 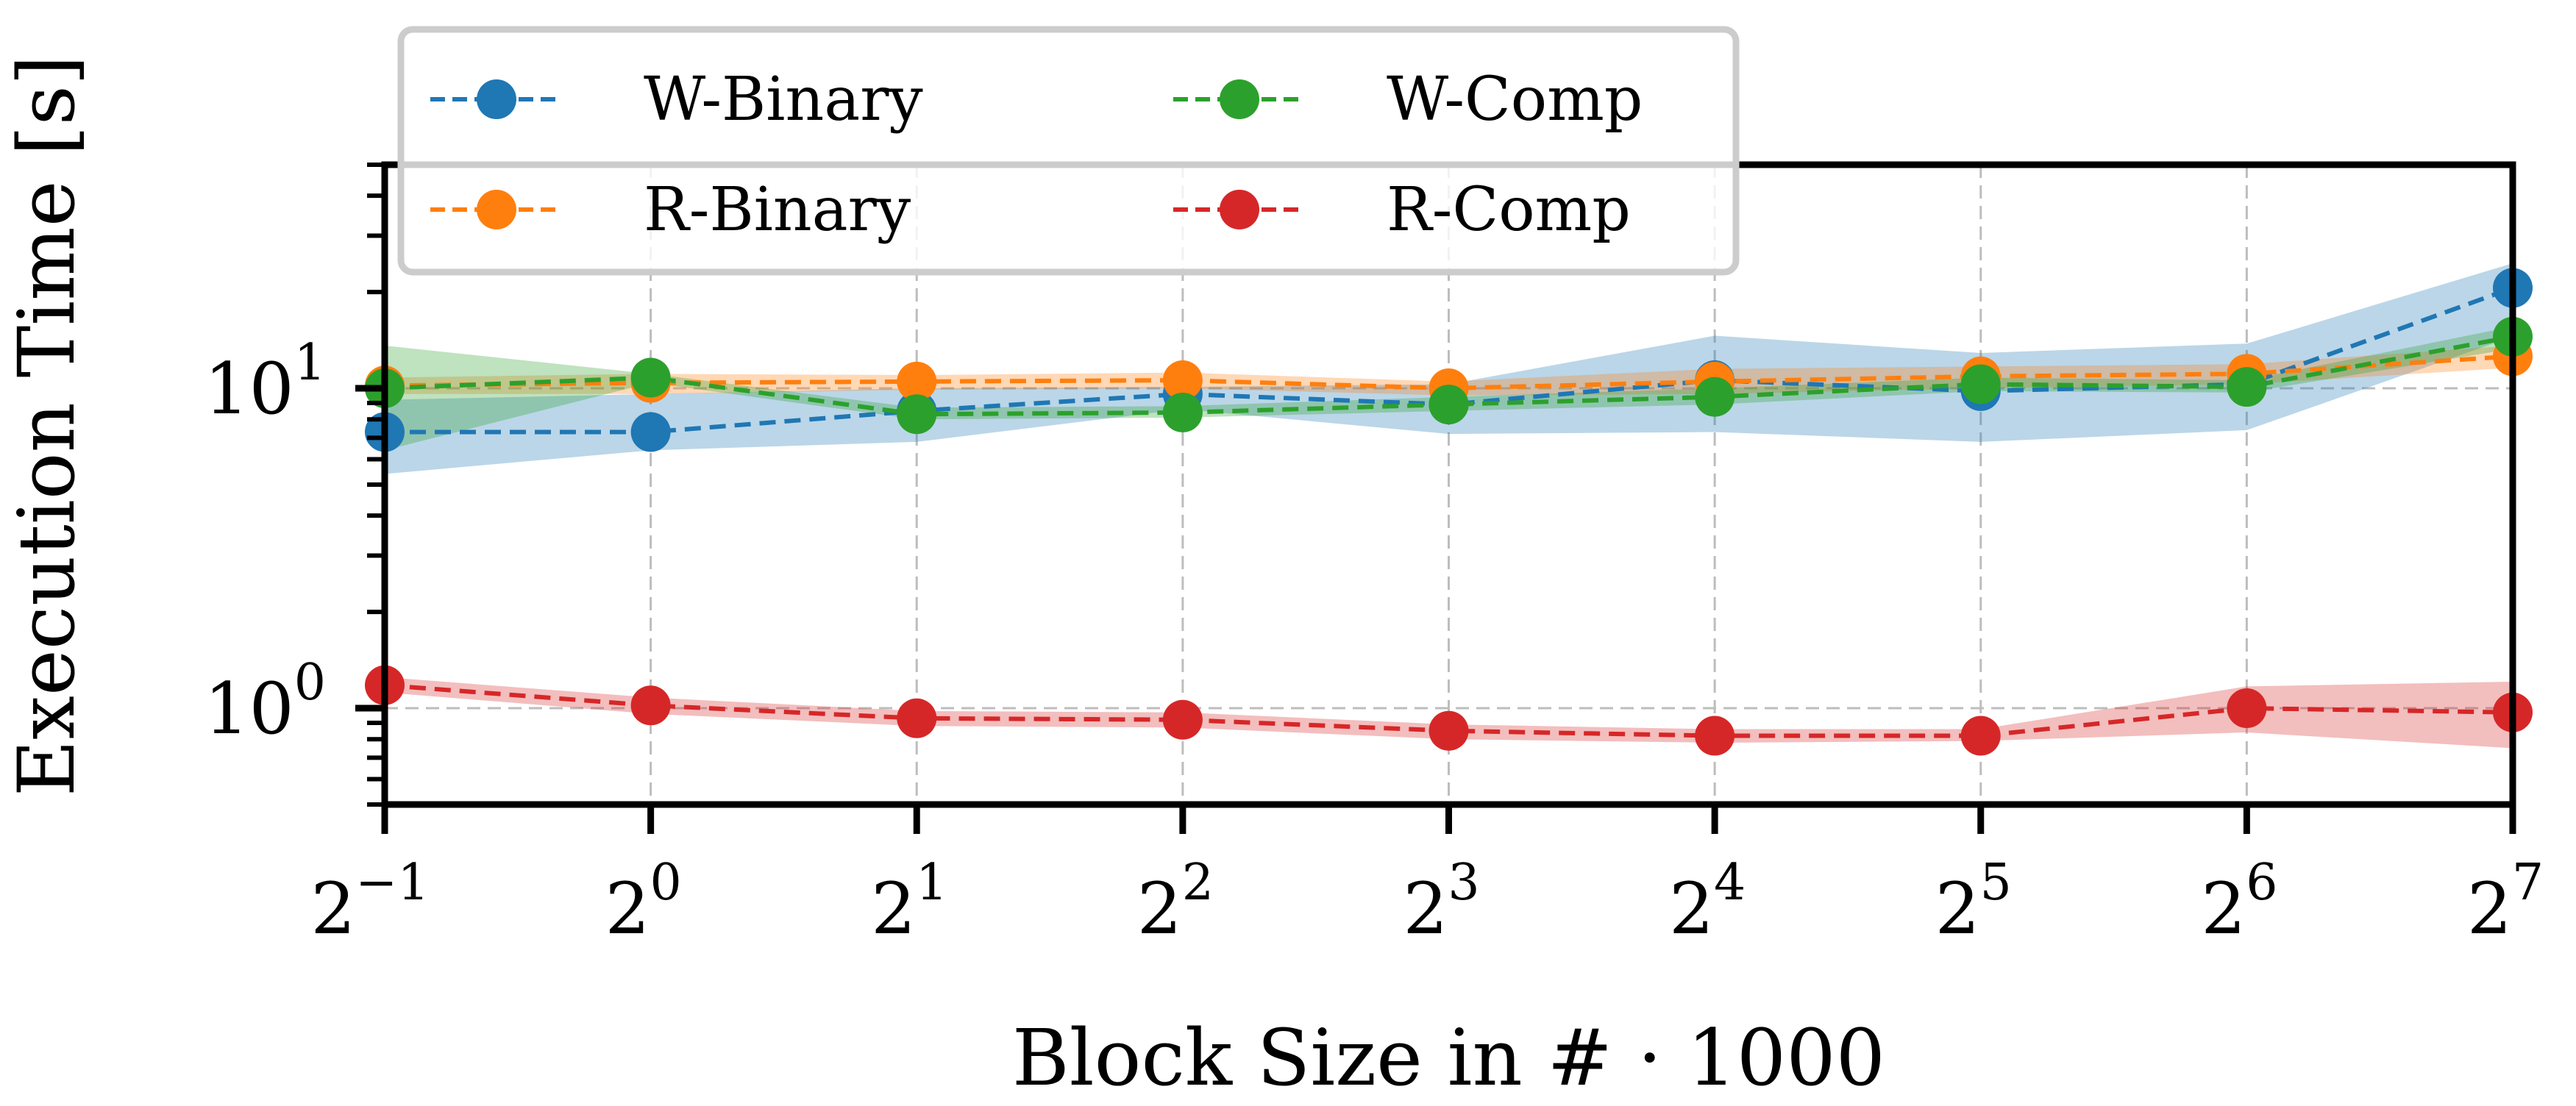 I want to click on x-tick-label: 25, so click(x=1973, y=902).